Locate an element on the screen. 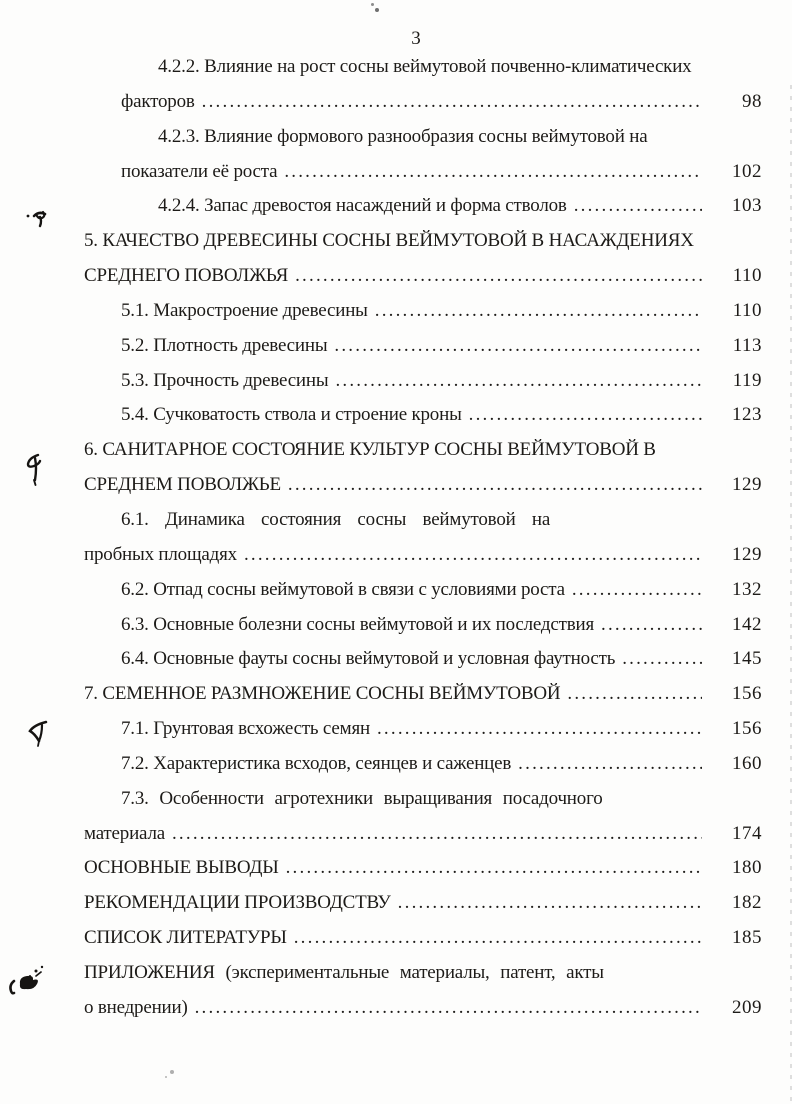  toc-row: факторов 98 is located at coordinates (396, 108).